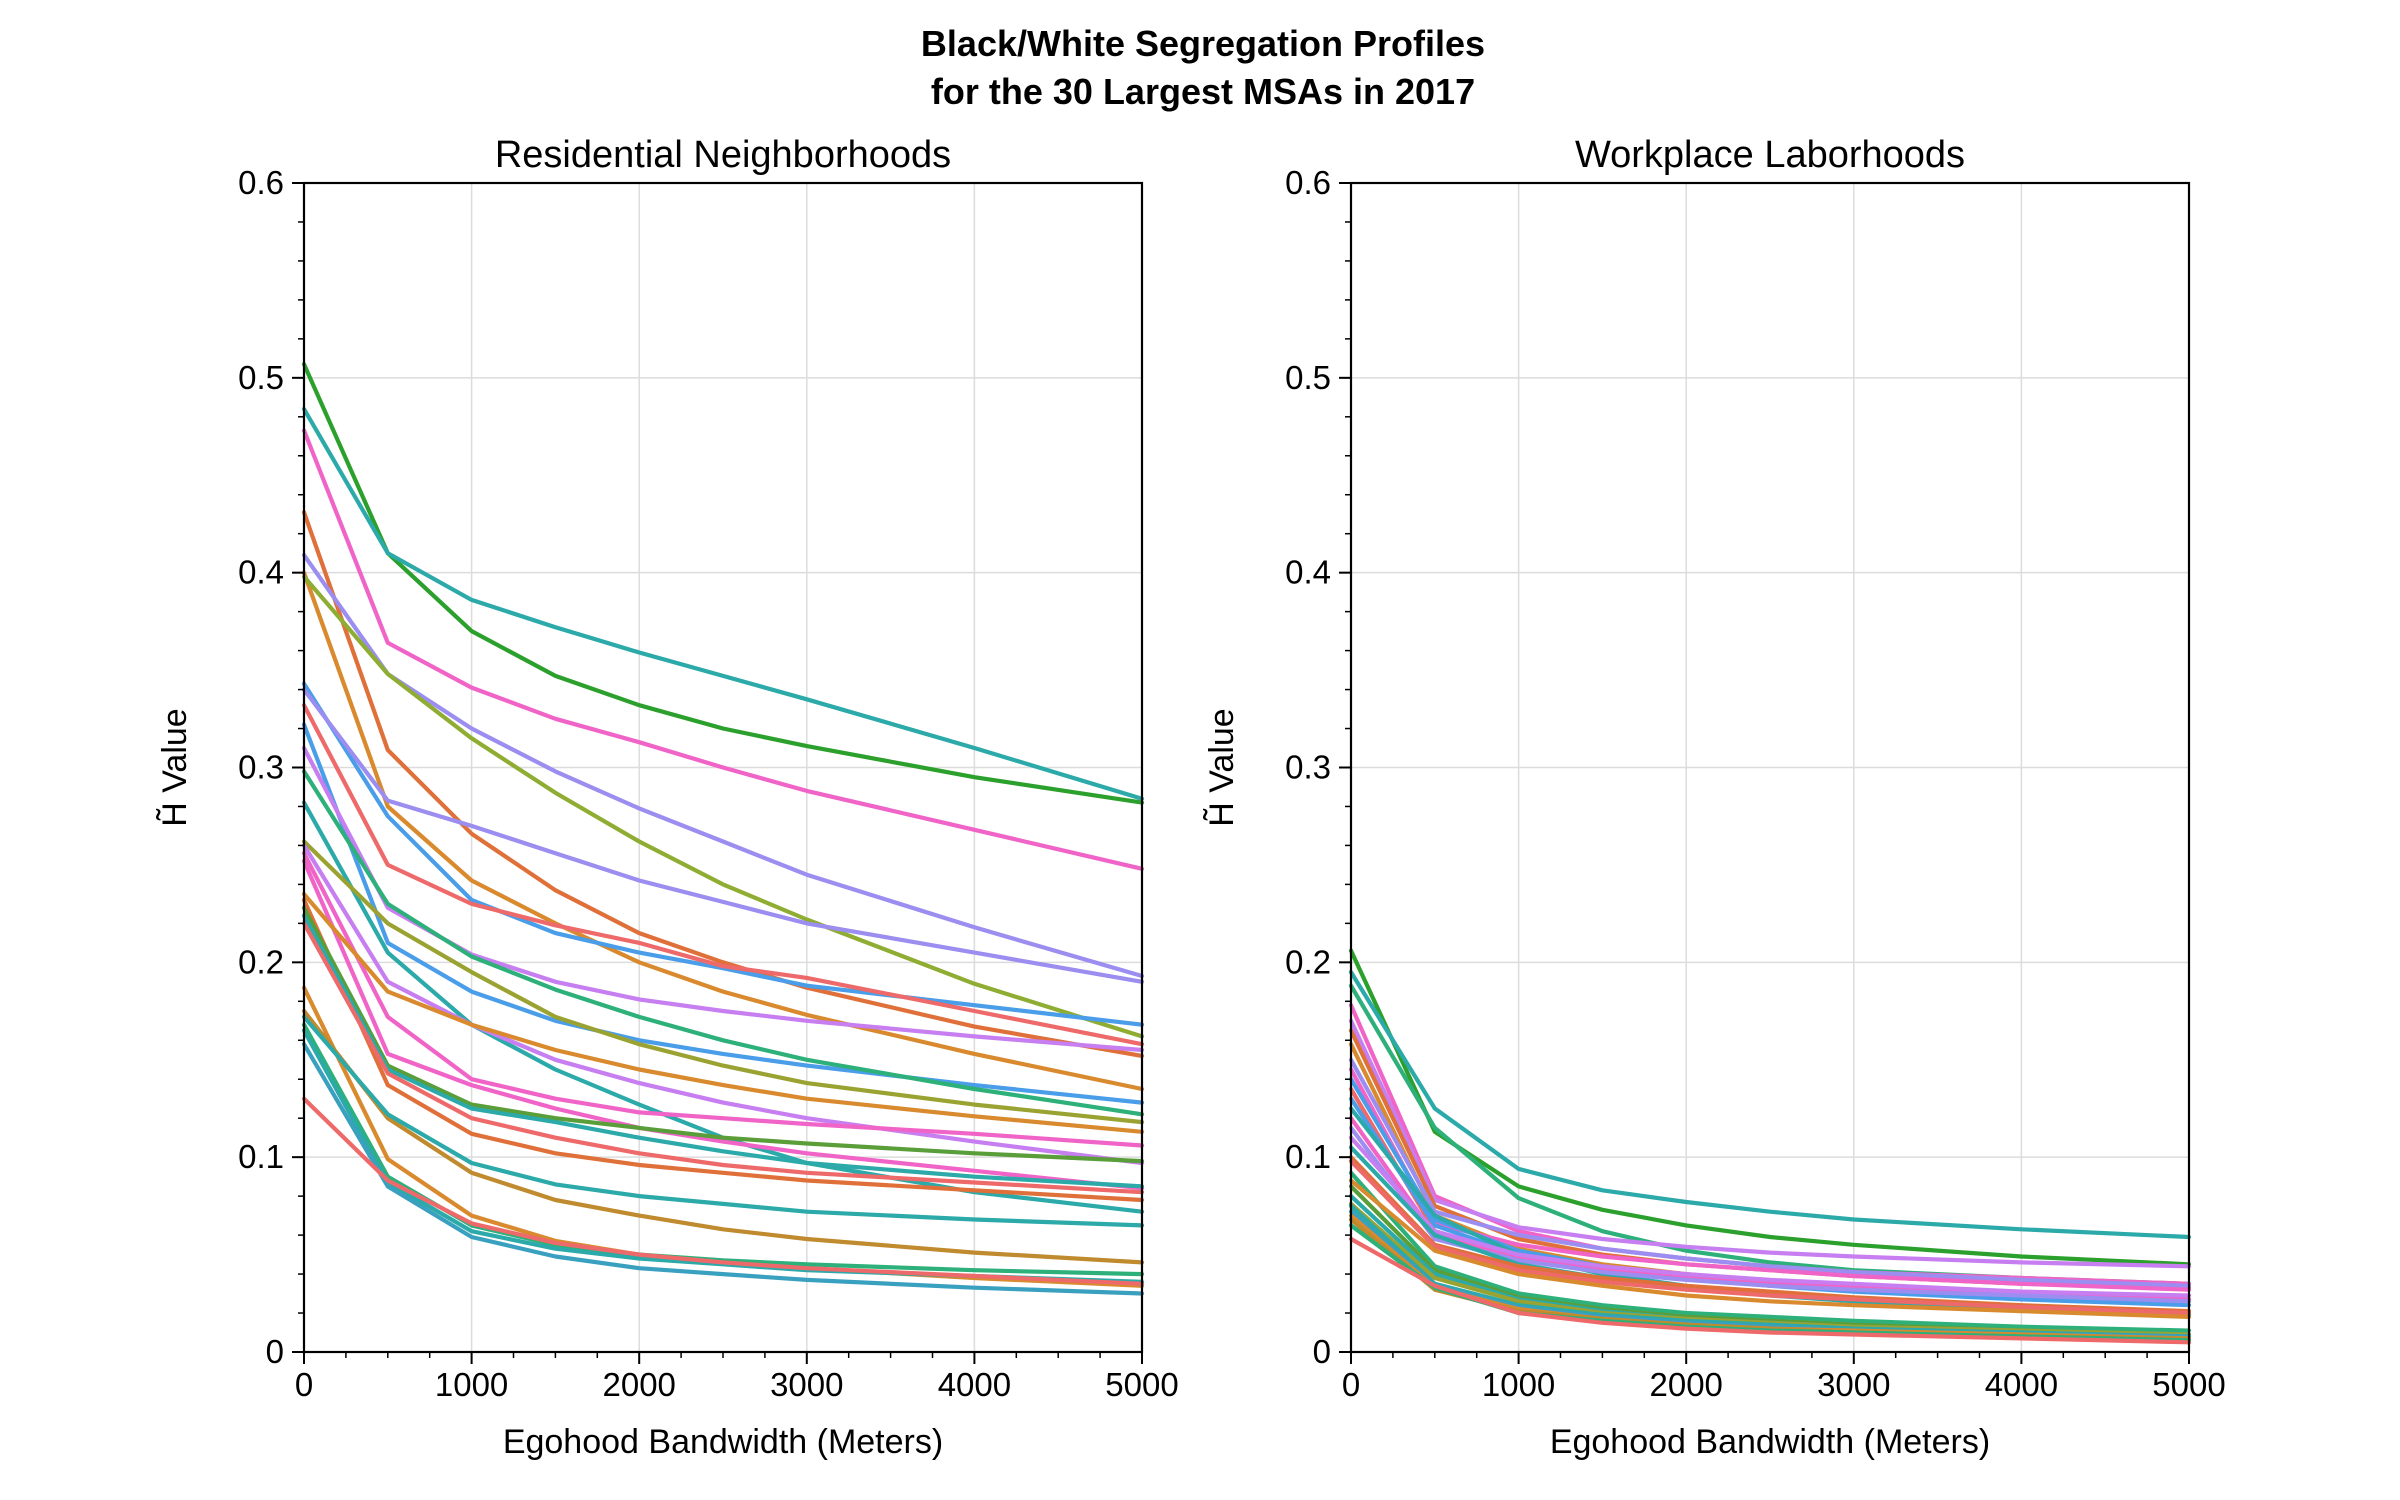  Describe the element at coordinates (1203, 43) in the screenshot. I see `figure-title-line1: Black/White Segregation Profiles` at that location.